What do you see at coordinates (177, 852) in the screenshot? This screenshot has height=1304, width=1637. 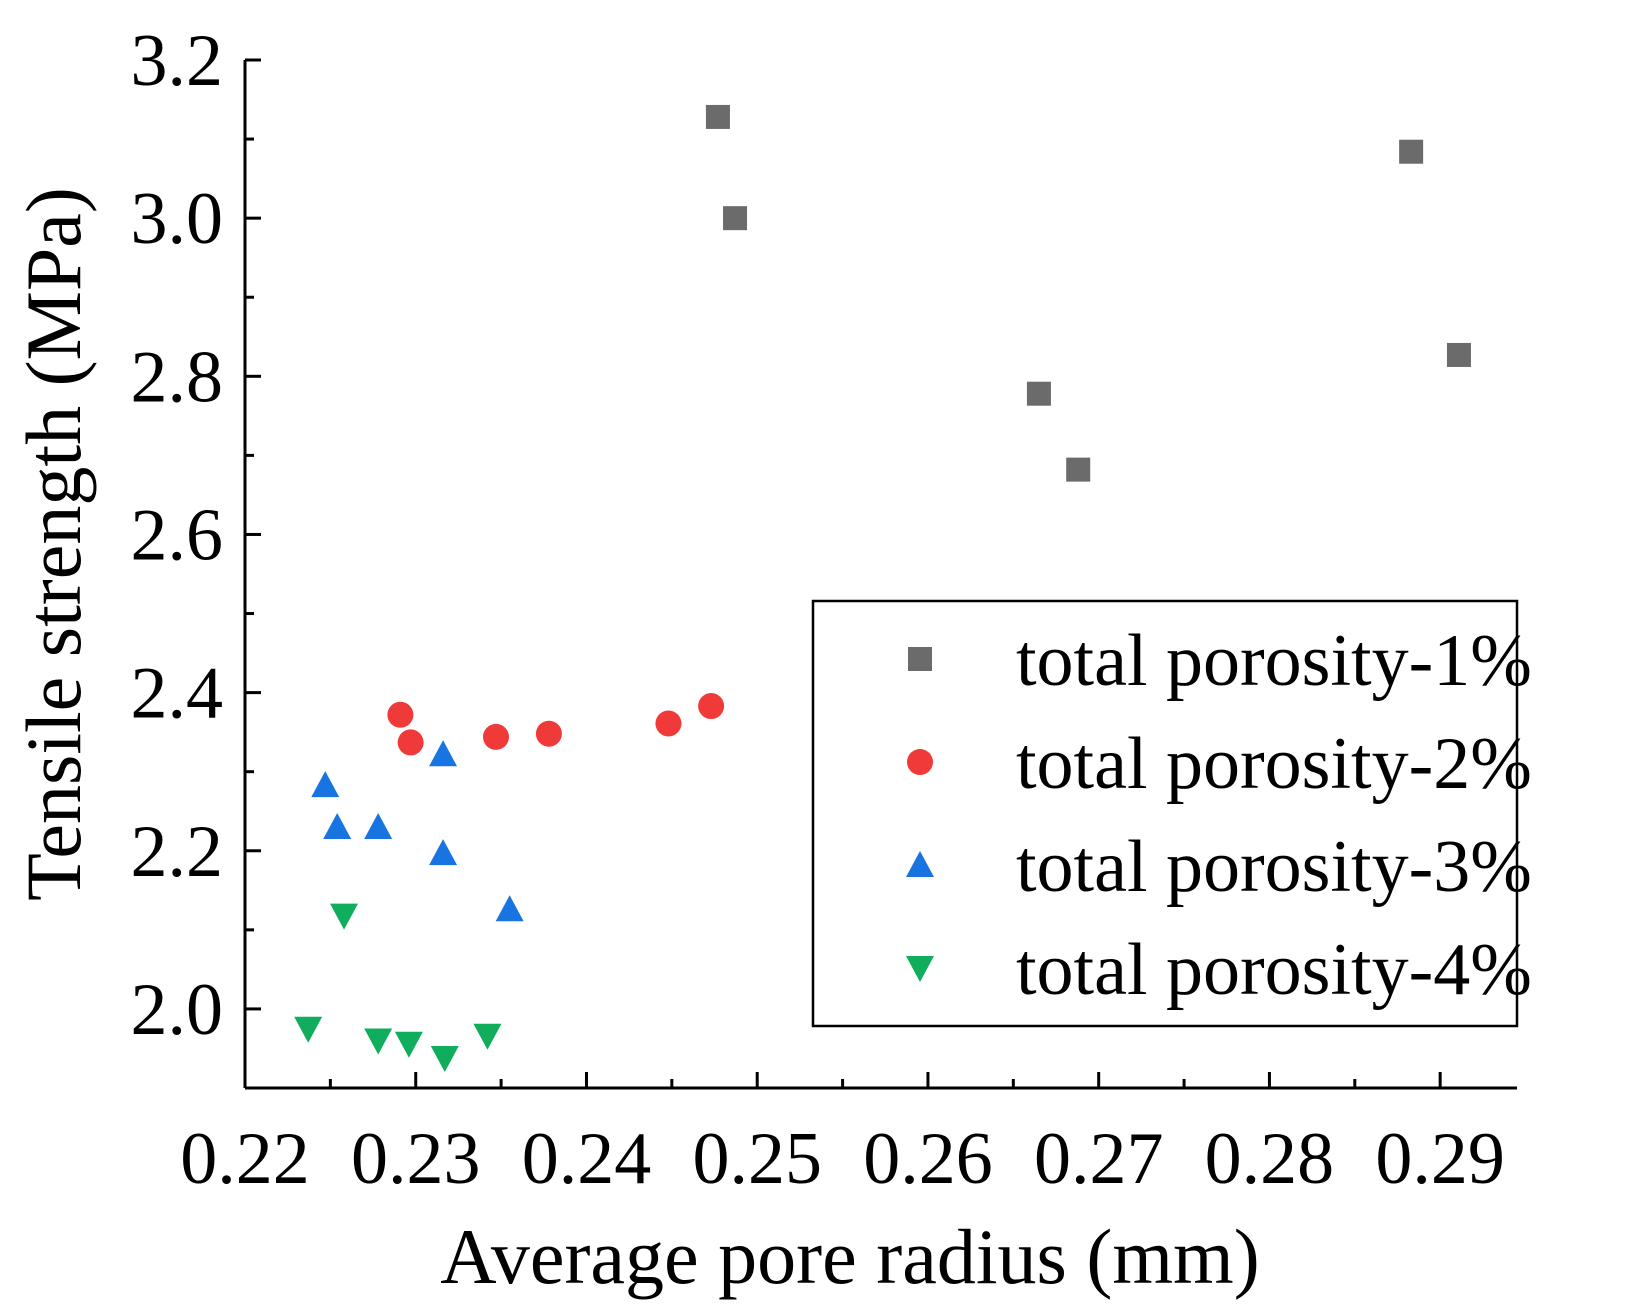 I see `y-tick-label: 2.2` at bounding box center [177, 852].